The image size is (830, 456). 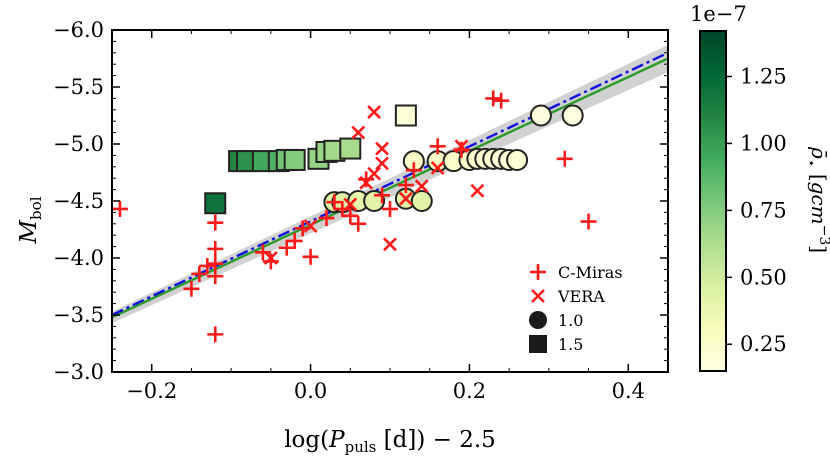 What do you see at coordinates (538, 296) in the screenshot?
I see `legend-x-icon` at bounding box center [538, 296].